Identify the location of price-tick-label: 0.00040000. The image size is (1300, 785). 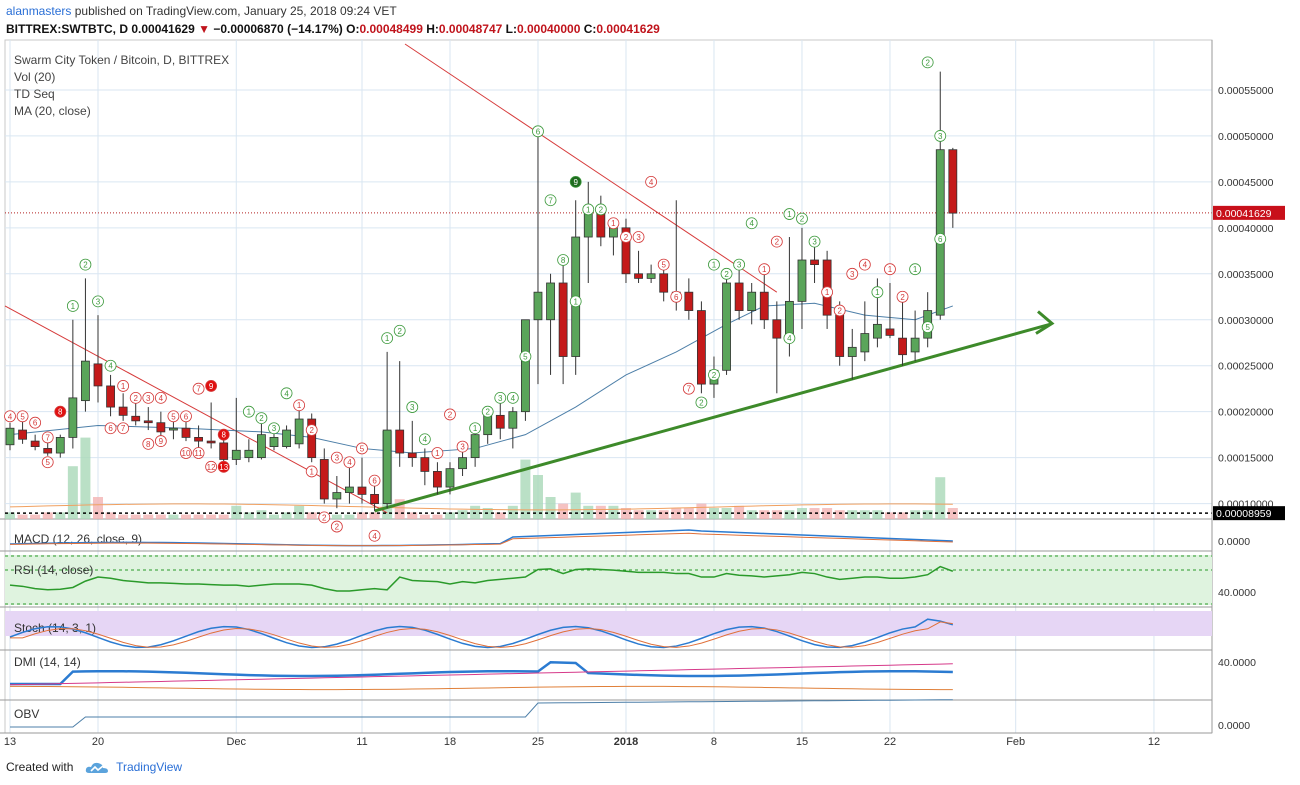
(1246, 229).